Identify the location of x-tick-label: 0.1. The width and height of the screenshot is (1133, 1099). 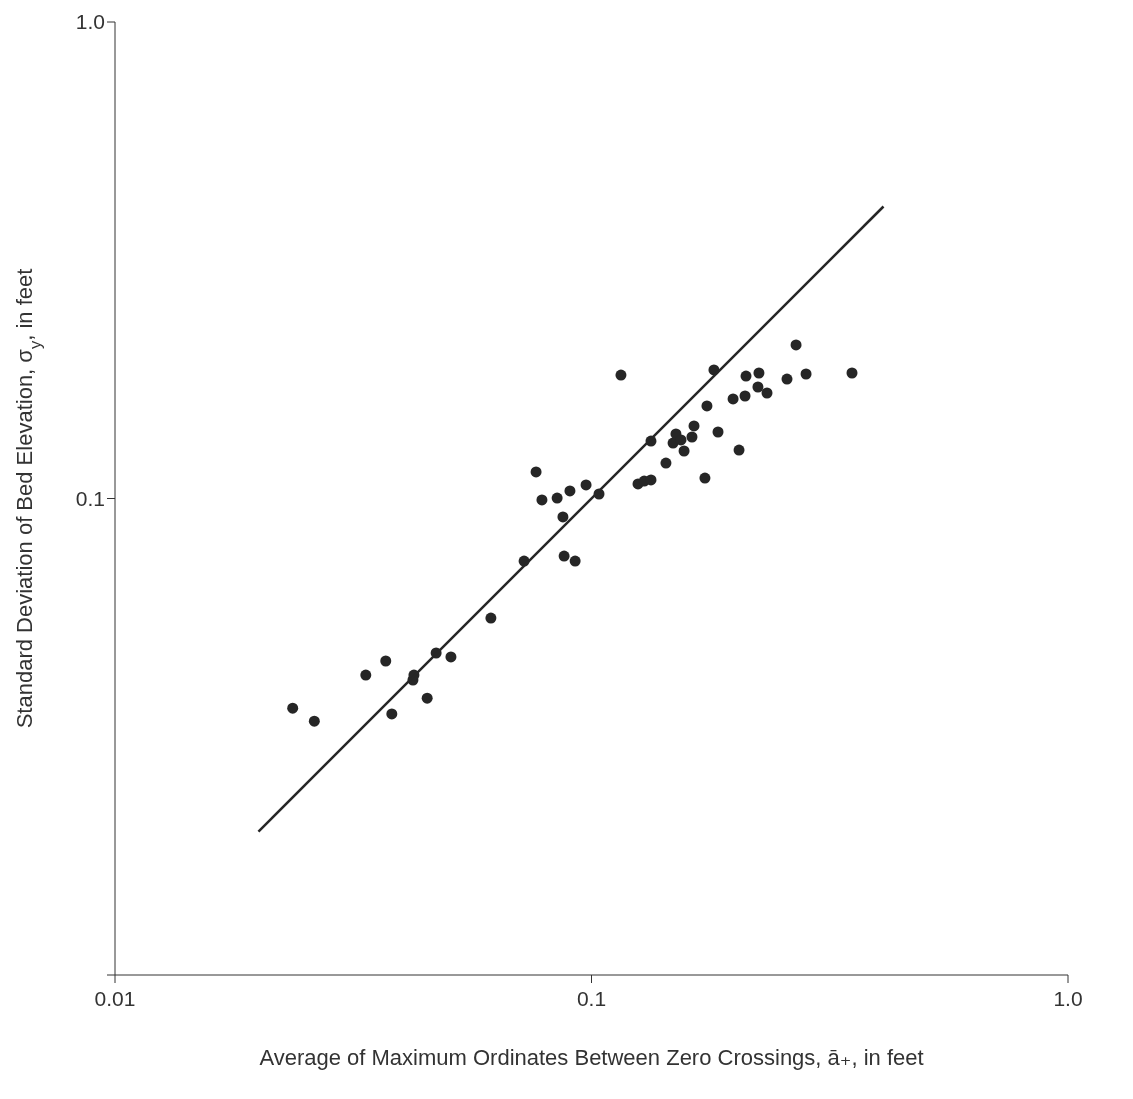
(591, 998).